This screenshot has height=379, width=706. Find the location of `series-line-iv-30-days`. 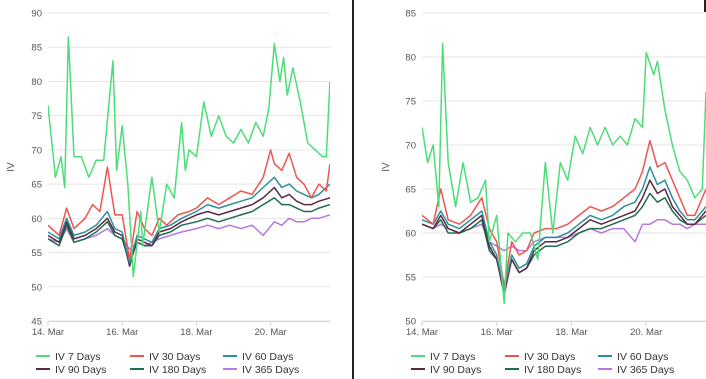

series-line-iv-30-days is located at coordinates (189, 205).